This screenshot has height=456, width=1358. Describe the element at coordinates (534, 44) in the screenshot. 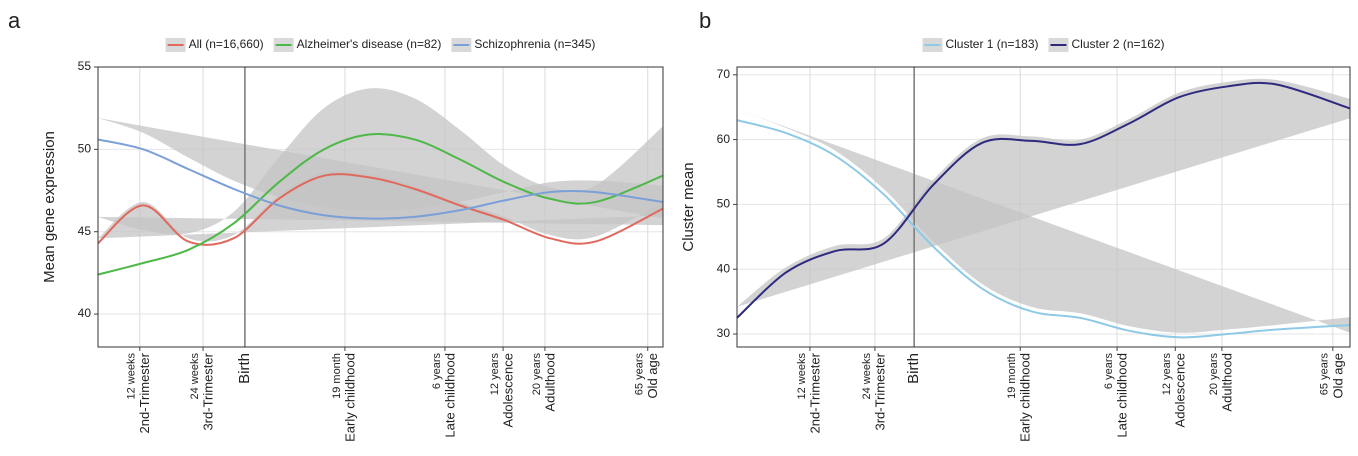

I see `legend-label: Schizophrenia (n=345)` at that location.